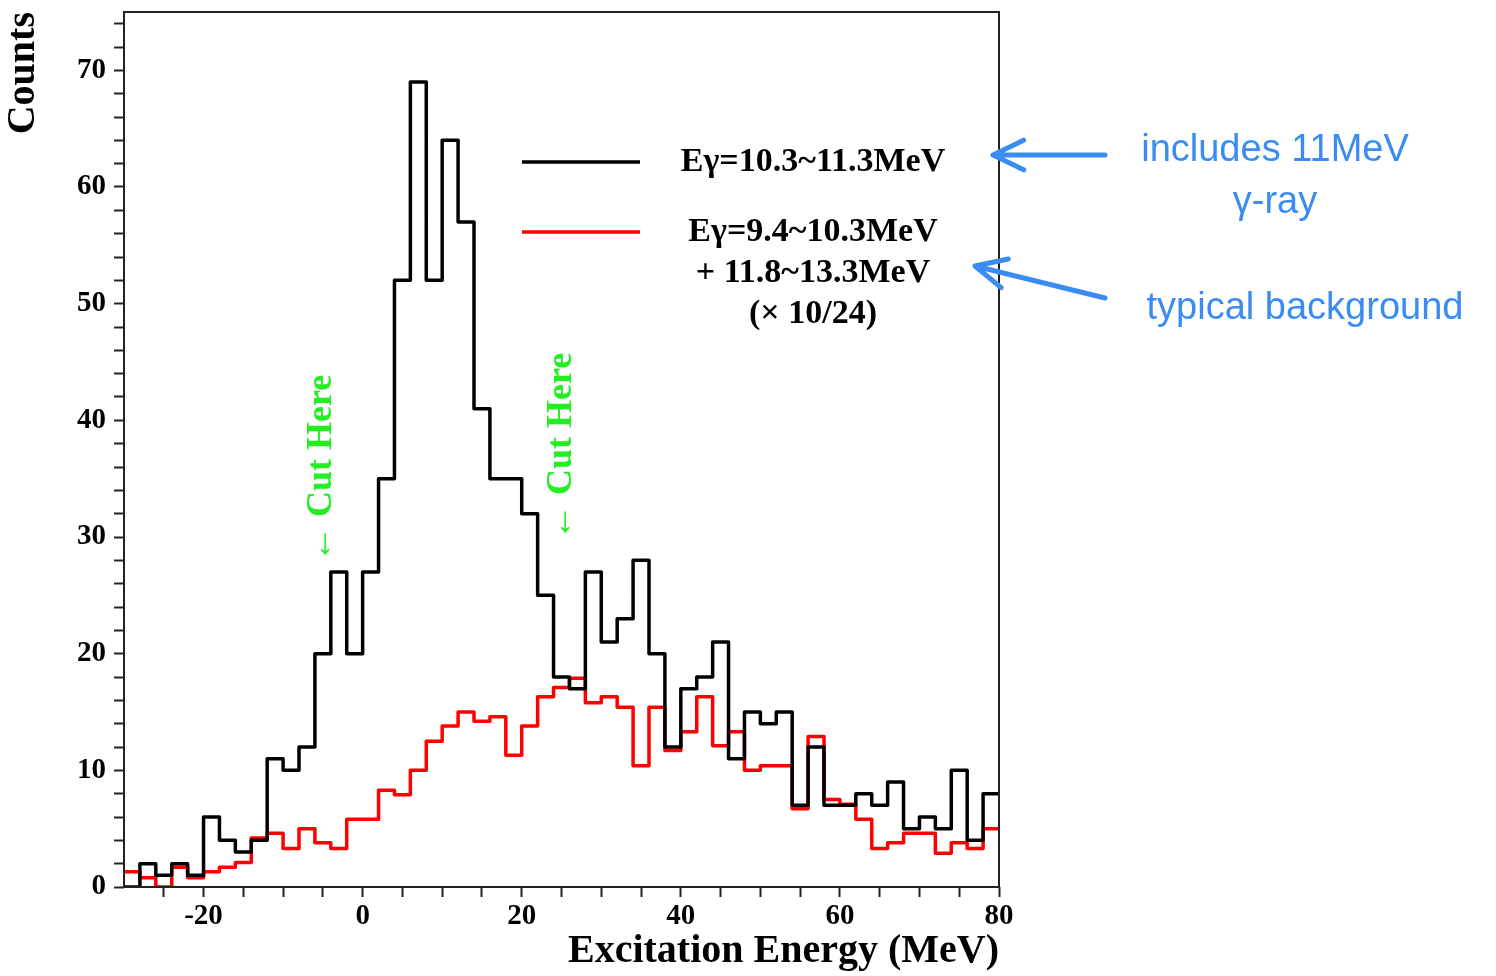 This screenshot has height=976, width=1496. Describe the element at coordinates (362, 913) in the screenshot. I see `x-tick-label: 0` at that location.